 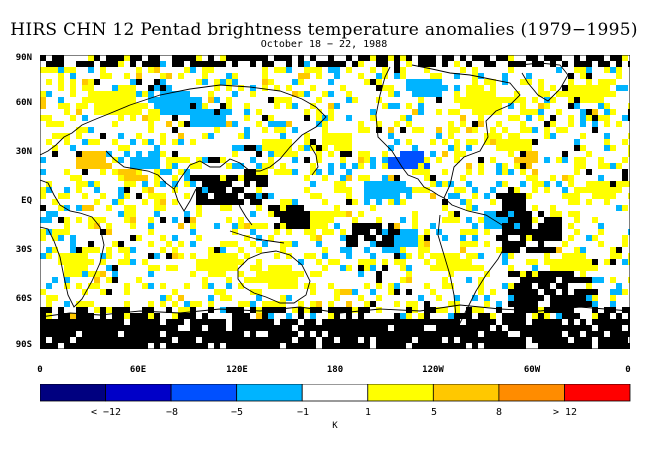 I want to click on lat-label-60n: 60N, so click(x=23, y=103).